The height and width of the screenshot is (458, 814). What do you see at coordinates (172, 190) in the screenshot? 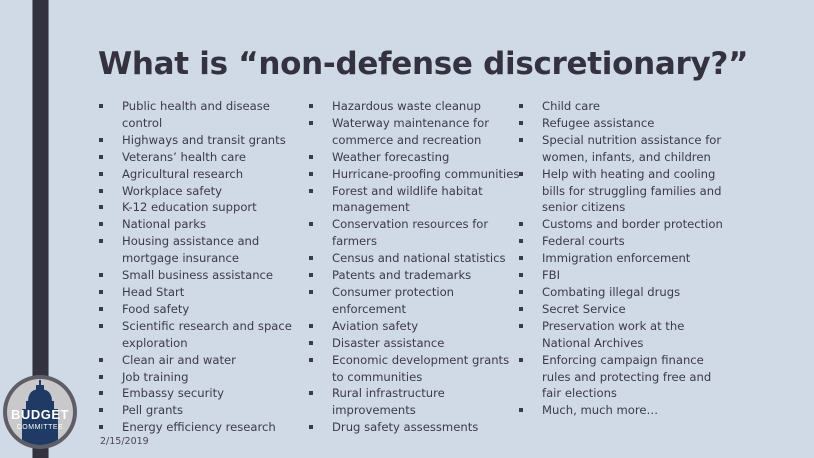
I see `bullet-text: Workplace safety` at bounding box center [172, 190].